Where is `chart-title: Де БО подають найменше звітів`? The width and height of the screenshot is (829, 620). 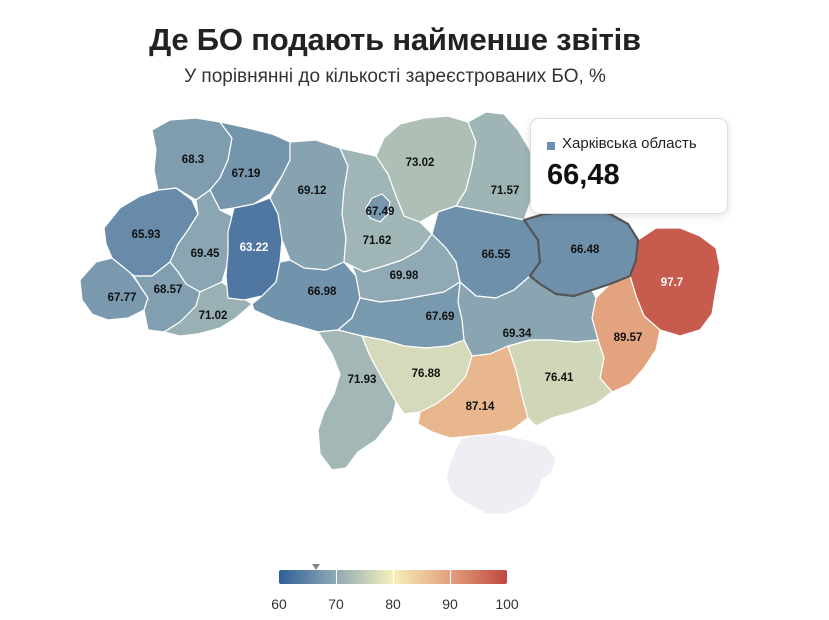
chart-title: Де БО подають найменше звітів is located at coordinates (395, 39).